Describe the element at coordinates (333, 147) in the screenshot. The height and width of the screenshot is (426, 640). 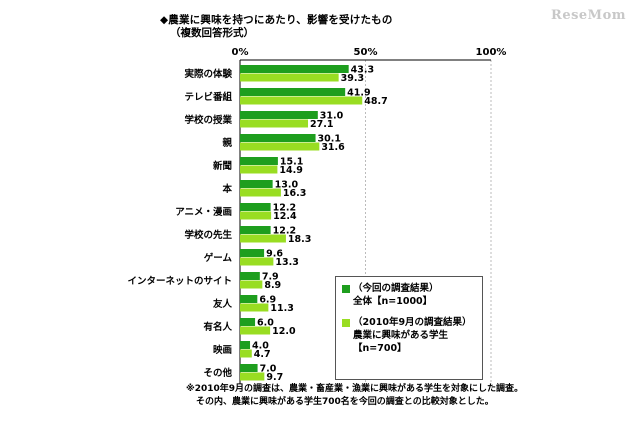
I see `data-label-past: 31.6` at that location.